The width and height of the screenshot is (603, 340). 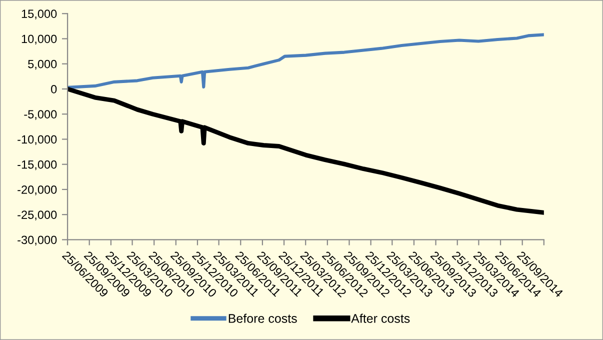 I want to click on legend-label: Before costs, so click(x=262, y=318).